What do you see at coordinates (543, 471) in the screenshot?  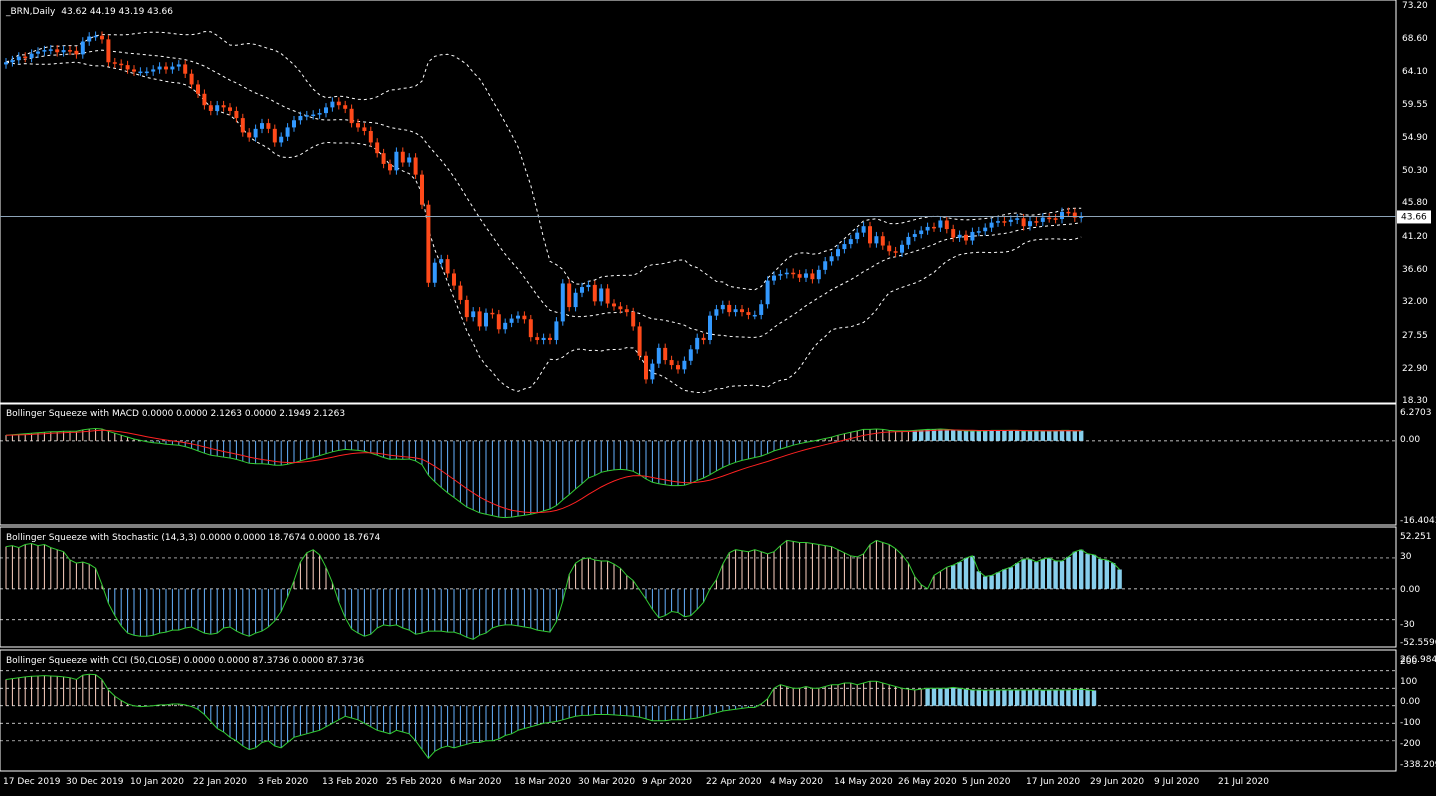 I see `signal-line` at bounding box center [543, 471].